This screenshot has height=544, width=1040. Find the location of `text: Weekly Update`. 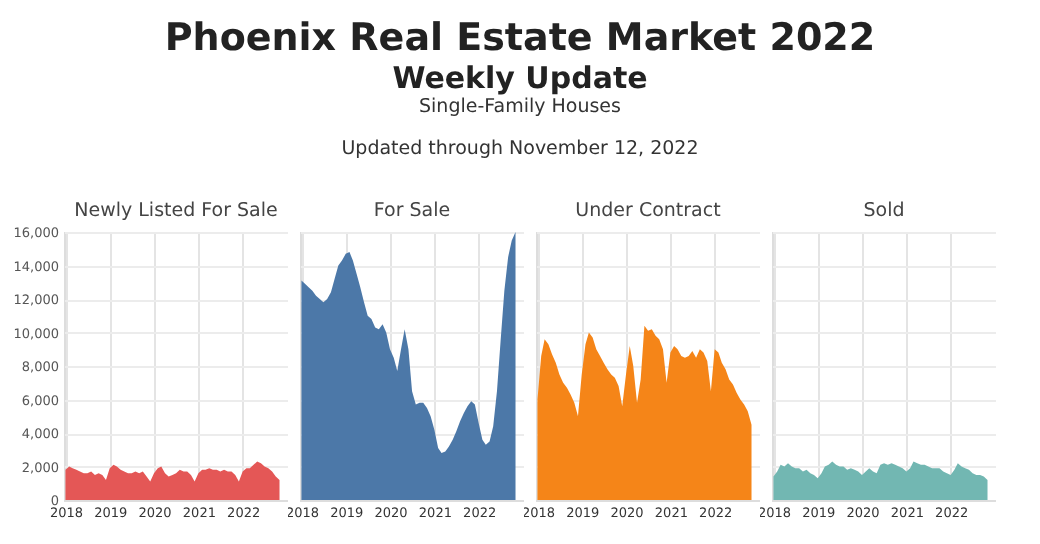

text: Weekly Update is located at coordinates (520, 78).